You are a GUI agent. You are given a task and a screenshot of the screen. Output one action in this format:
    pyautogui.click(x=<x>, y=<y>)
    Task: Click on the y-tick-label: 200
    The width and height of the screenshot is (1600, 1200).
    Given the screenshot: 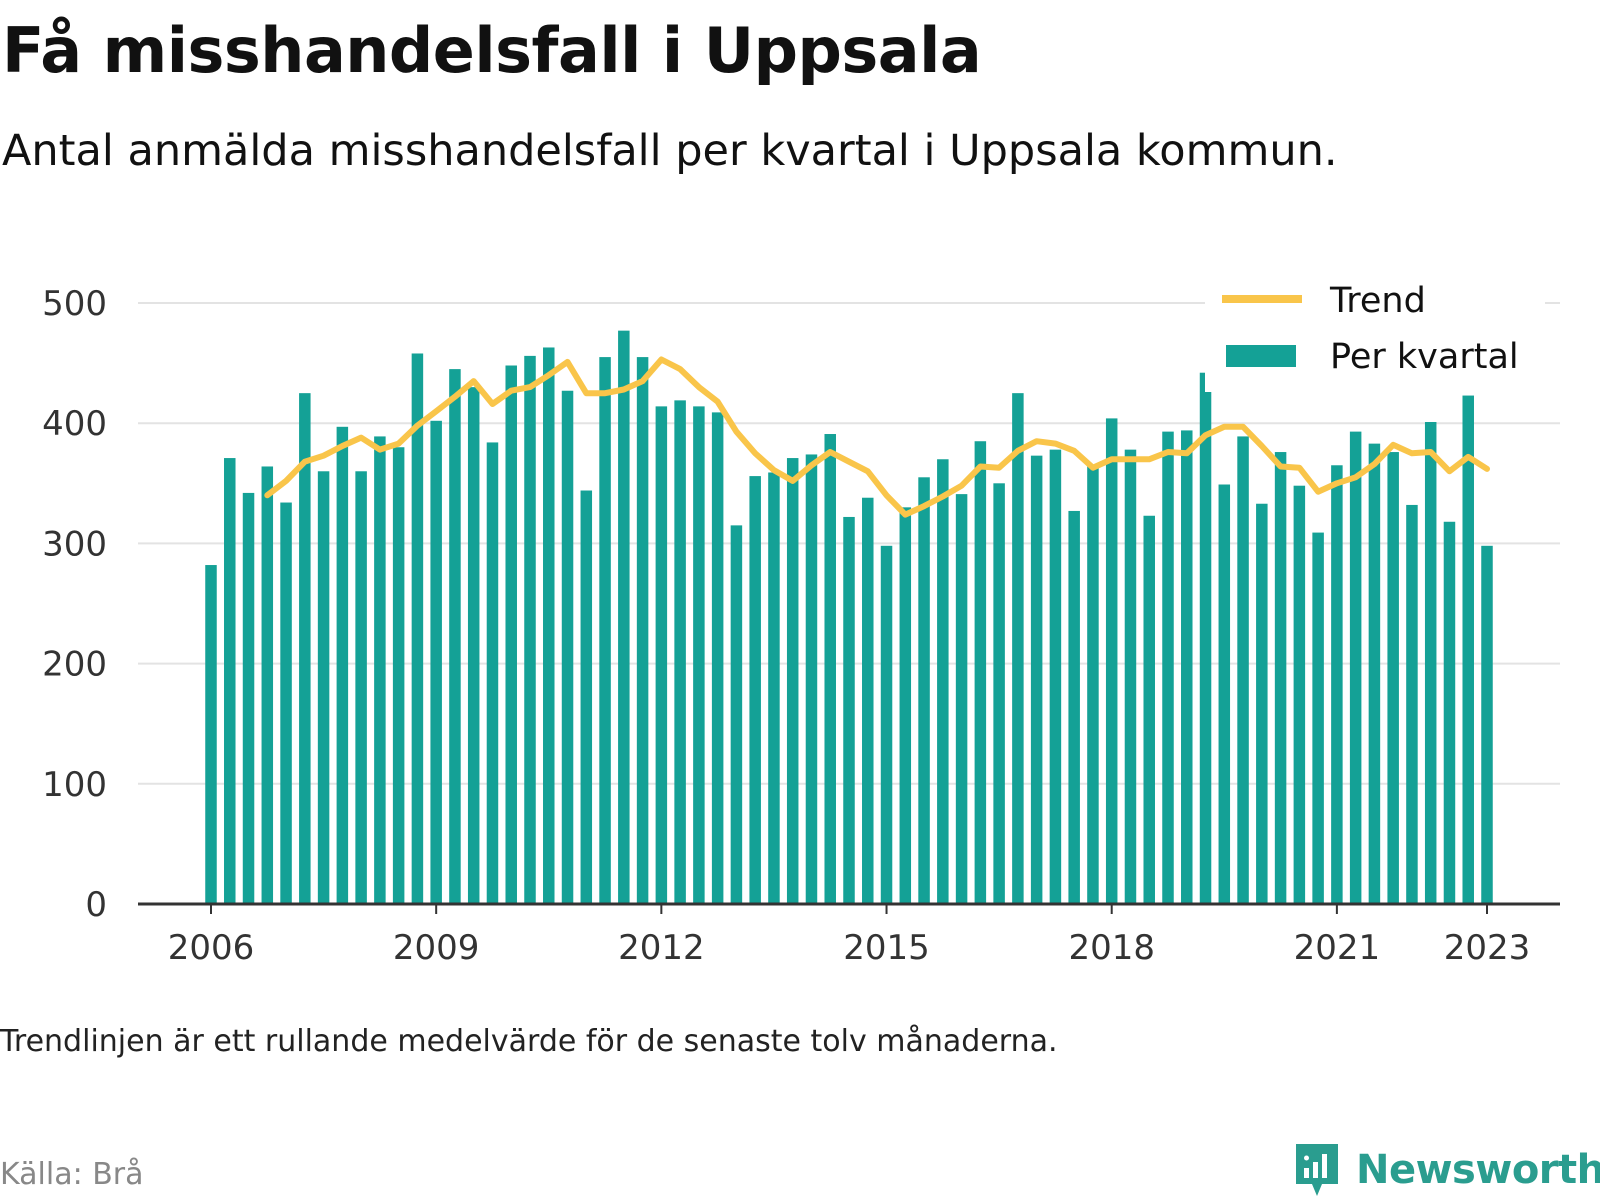 What is the action you would take?
    pyautogui.click(x=74, y=665)
    